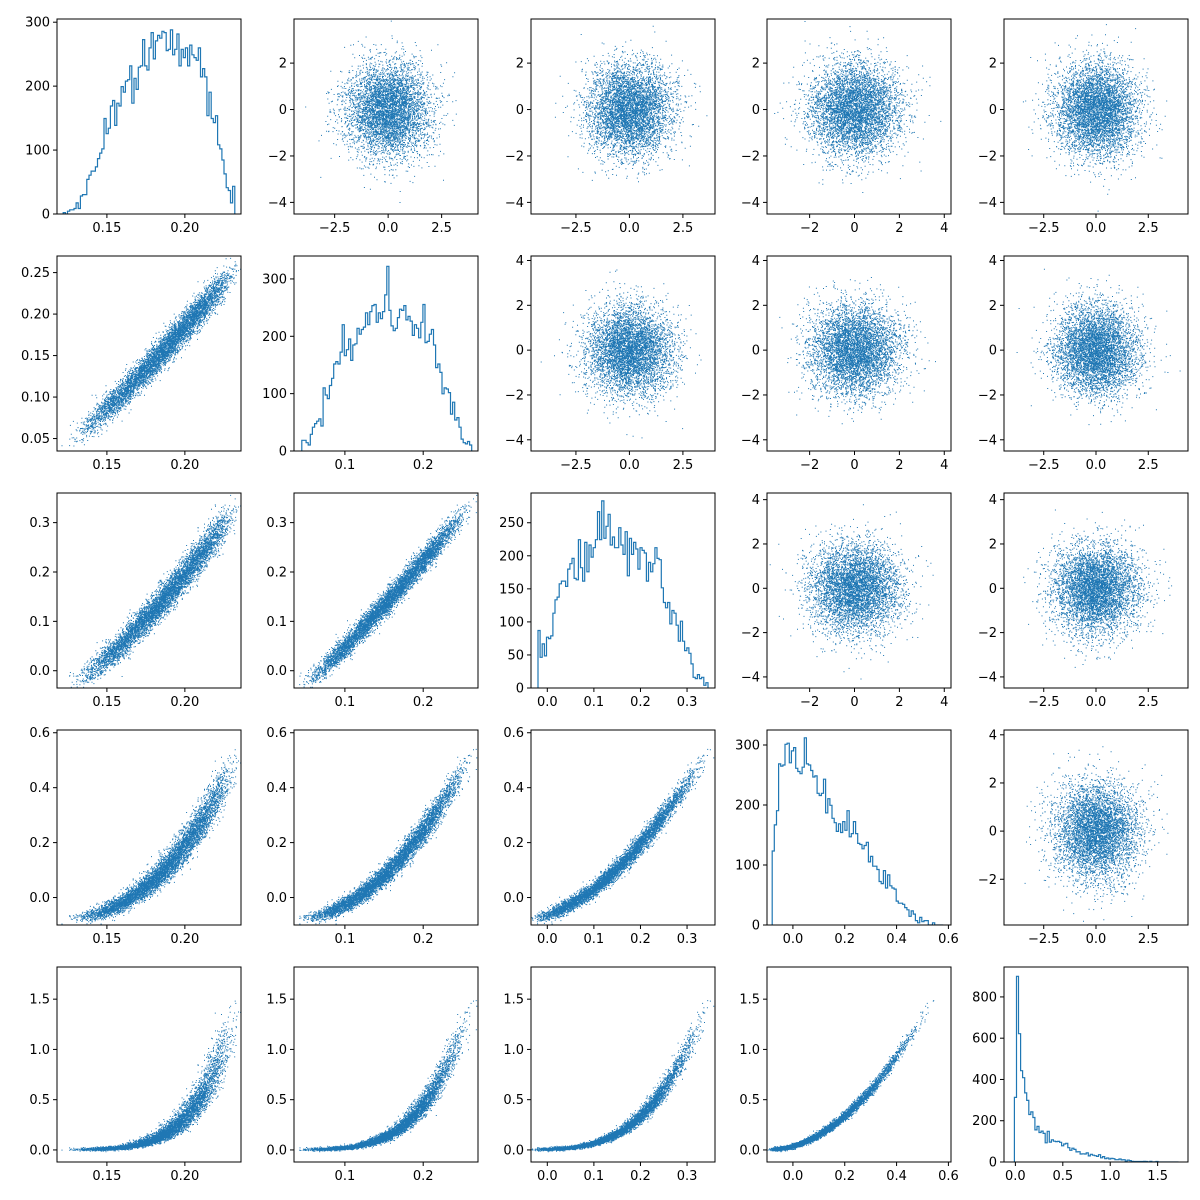  Describe the element at coordinates (106, 465) in the screenshot. I see `x-tick-label: 0.15` at that location.